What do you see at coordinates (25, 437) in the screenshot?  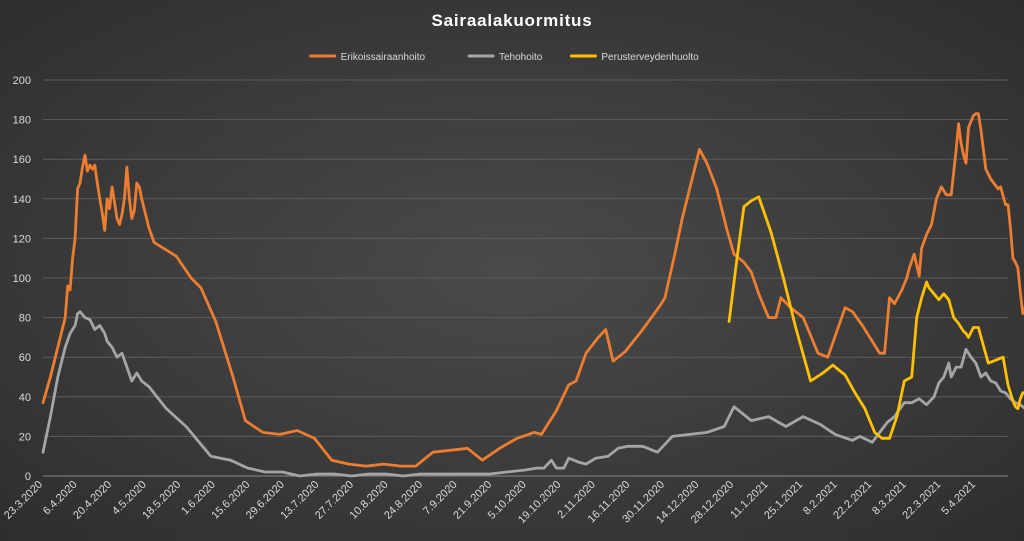 I see `y-tick-label: 20` at bounding box center [25, 437].